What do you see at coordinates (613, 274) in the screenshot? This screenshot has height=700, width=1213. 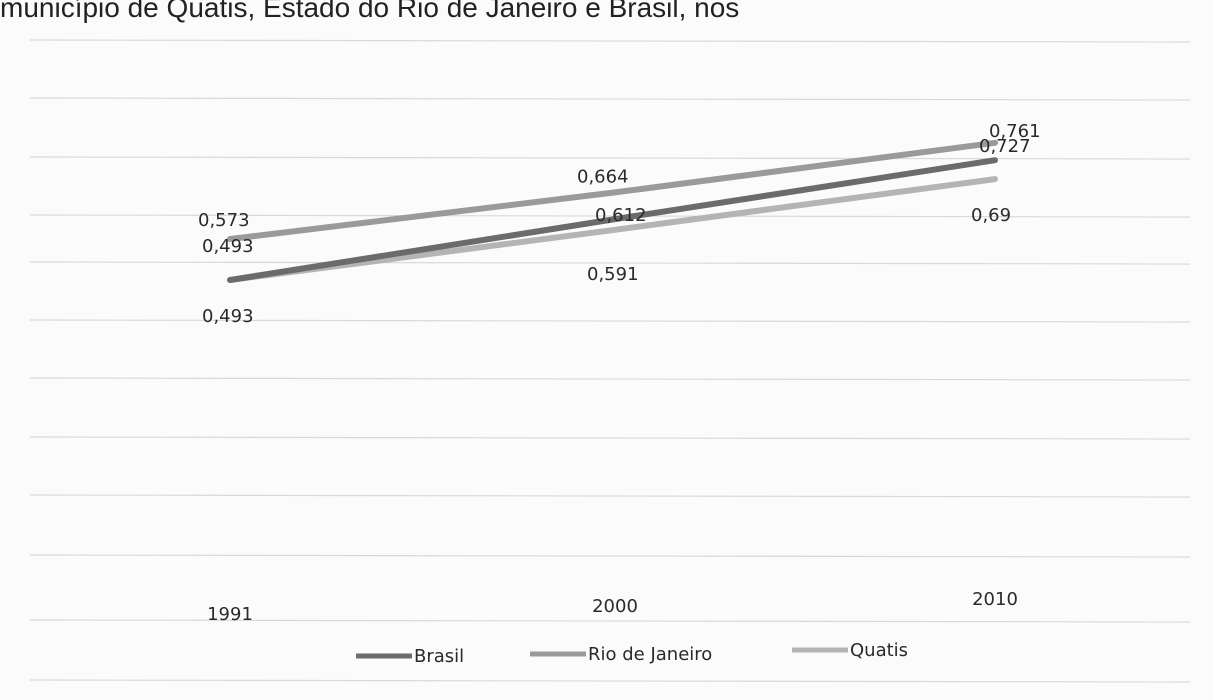 I see `data-label: 0,591` at bounding box center [613, 274].